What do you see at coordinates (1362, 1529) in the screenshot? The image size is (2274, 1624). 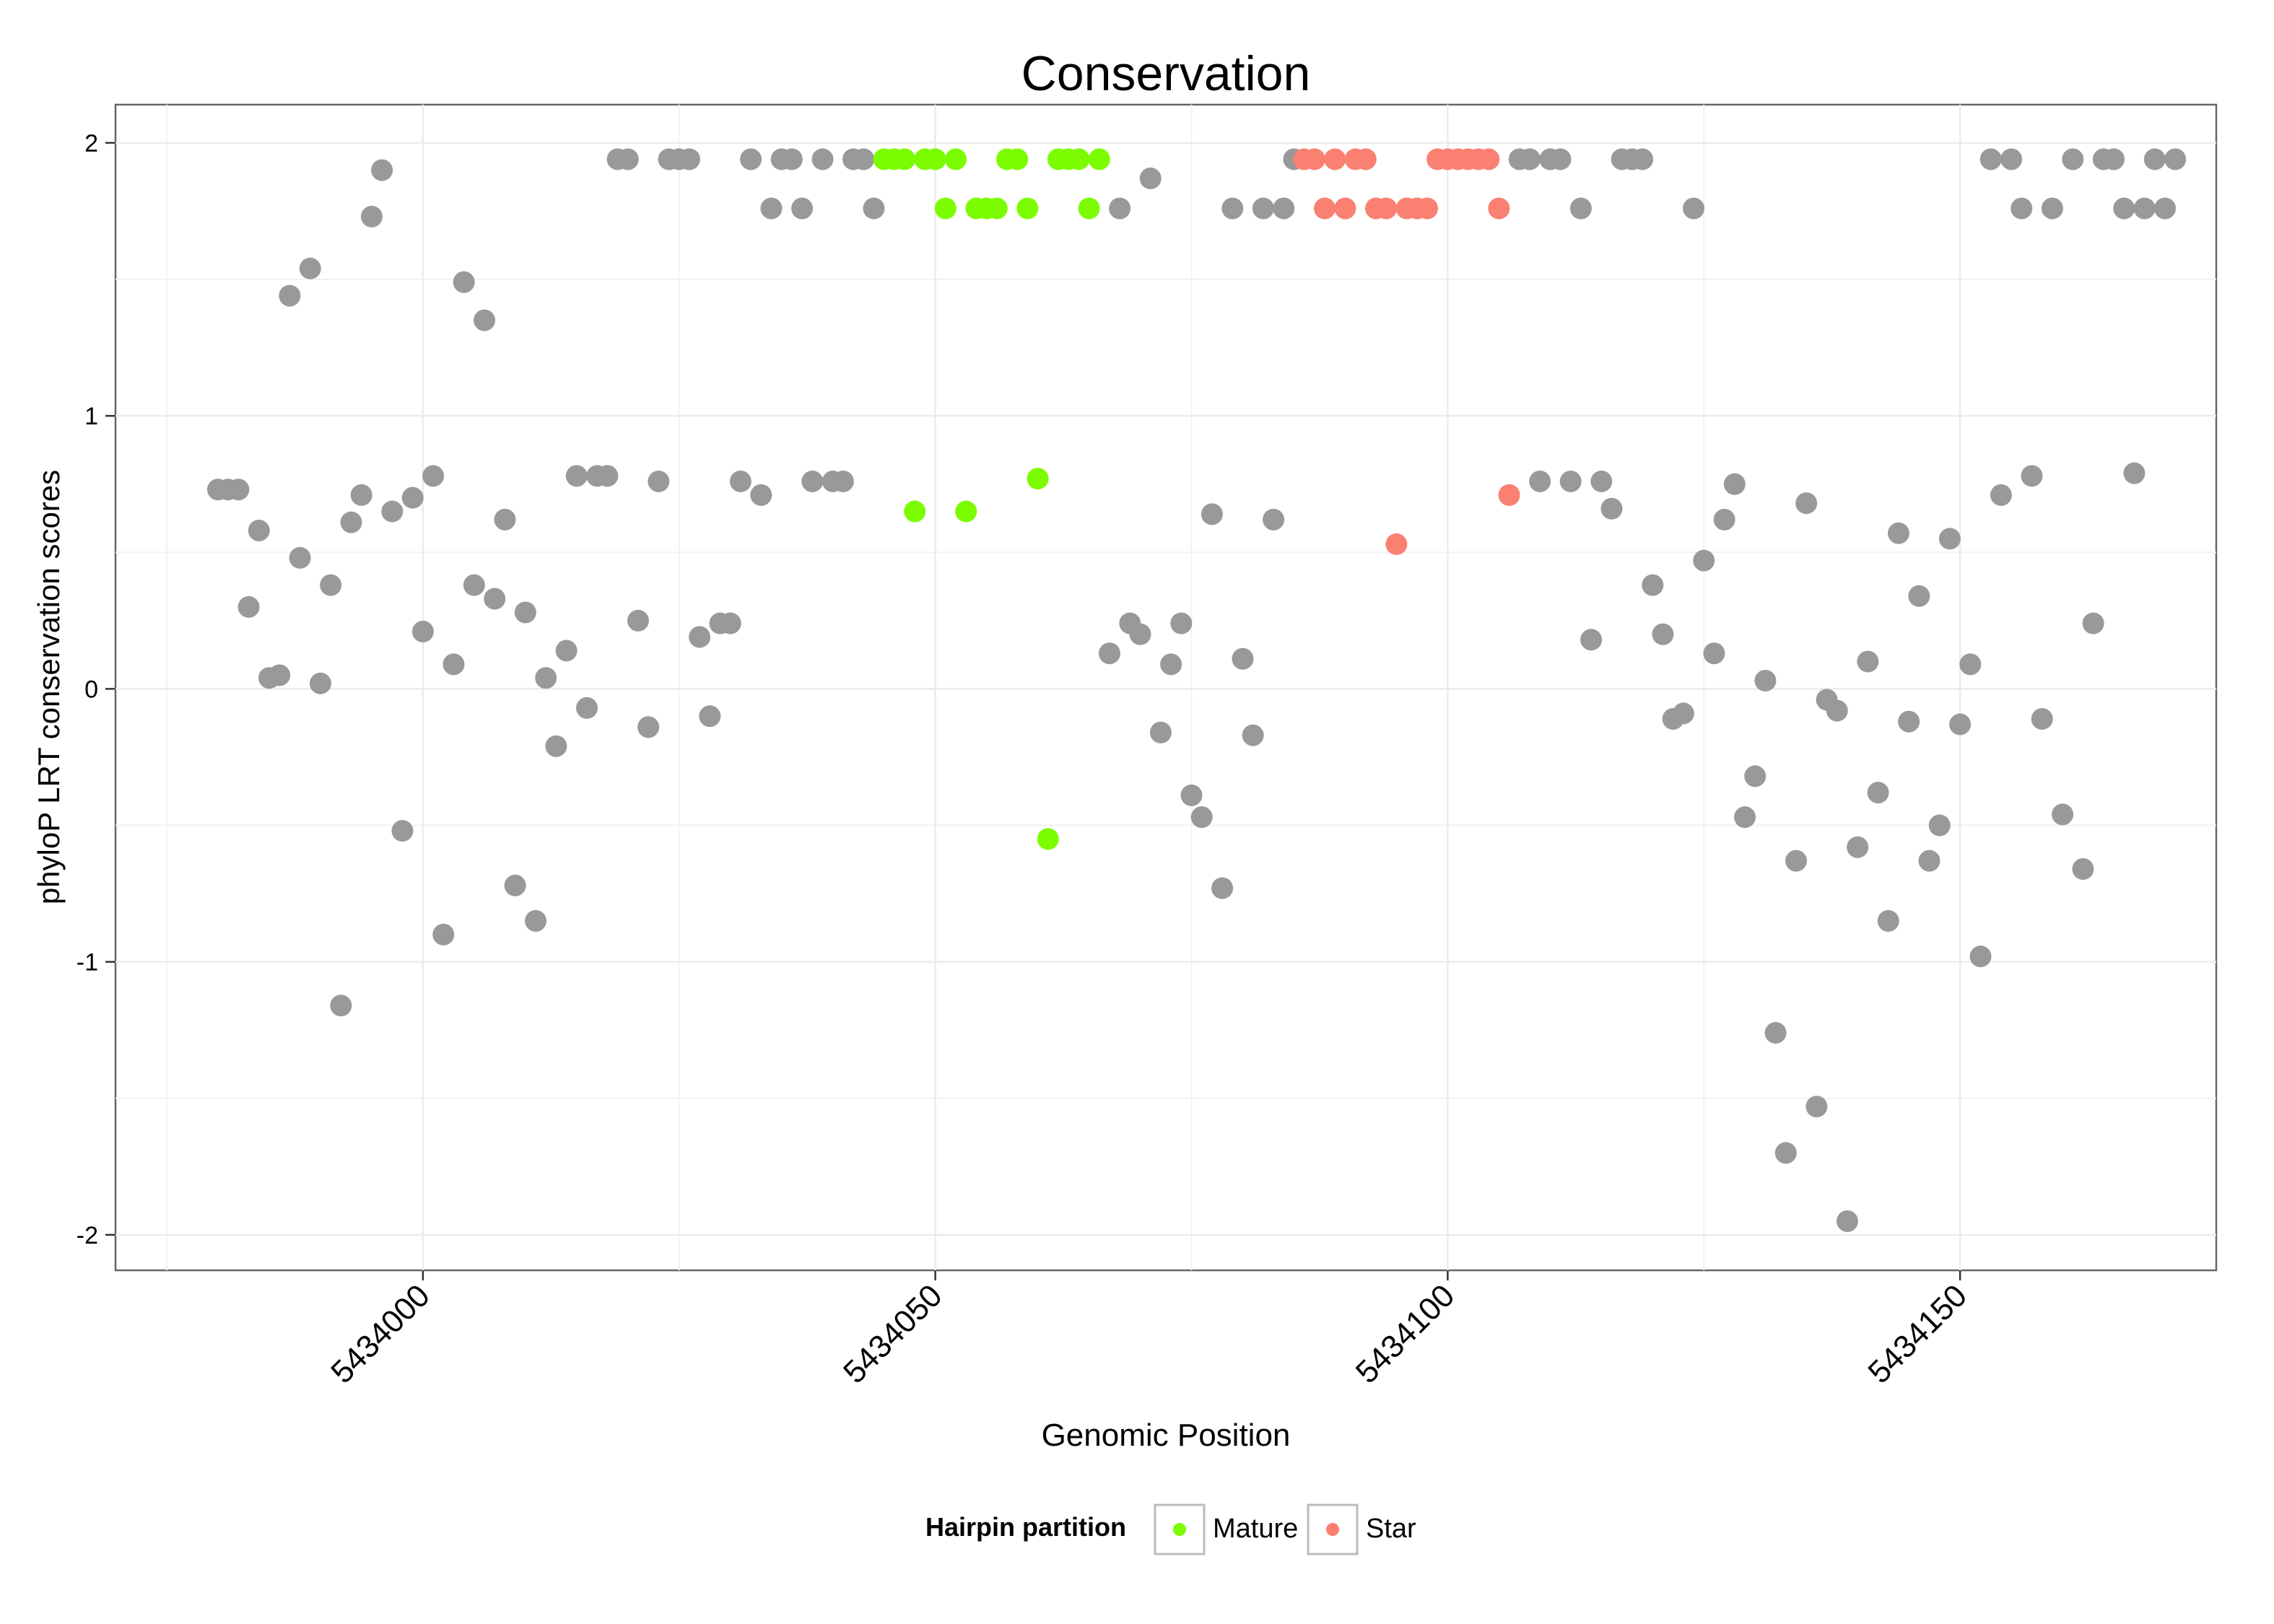 I see `legend-item-star: Star` at bounding box center [1362, 1529].